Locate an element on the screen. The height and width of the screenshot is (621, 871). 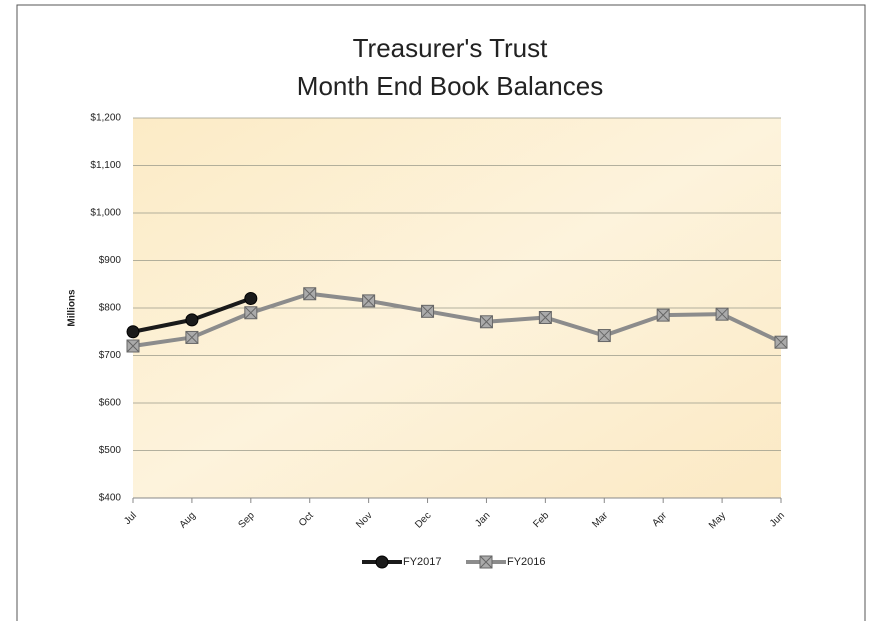
y-tick-label: $600 is located at coordinates (110, 403).